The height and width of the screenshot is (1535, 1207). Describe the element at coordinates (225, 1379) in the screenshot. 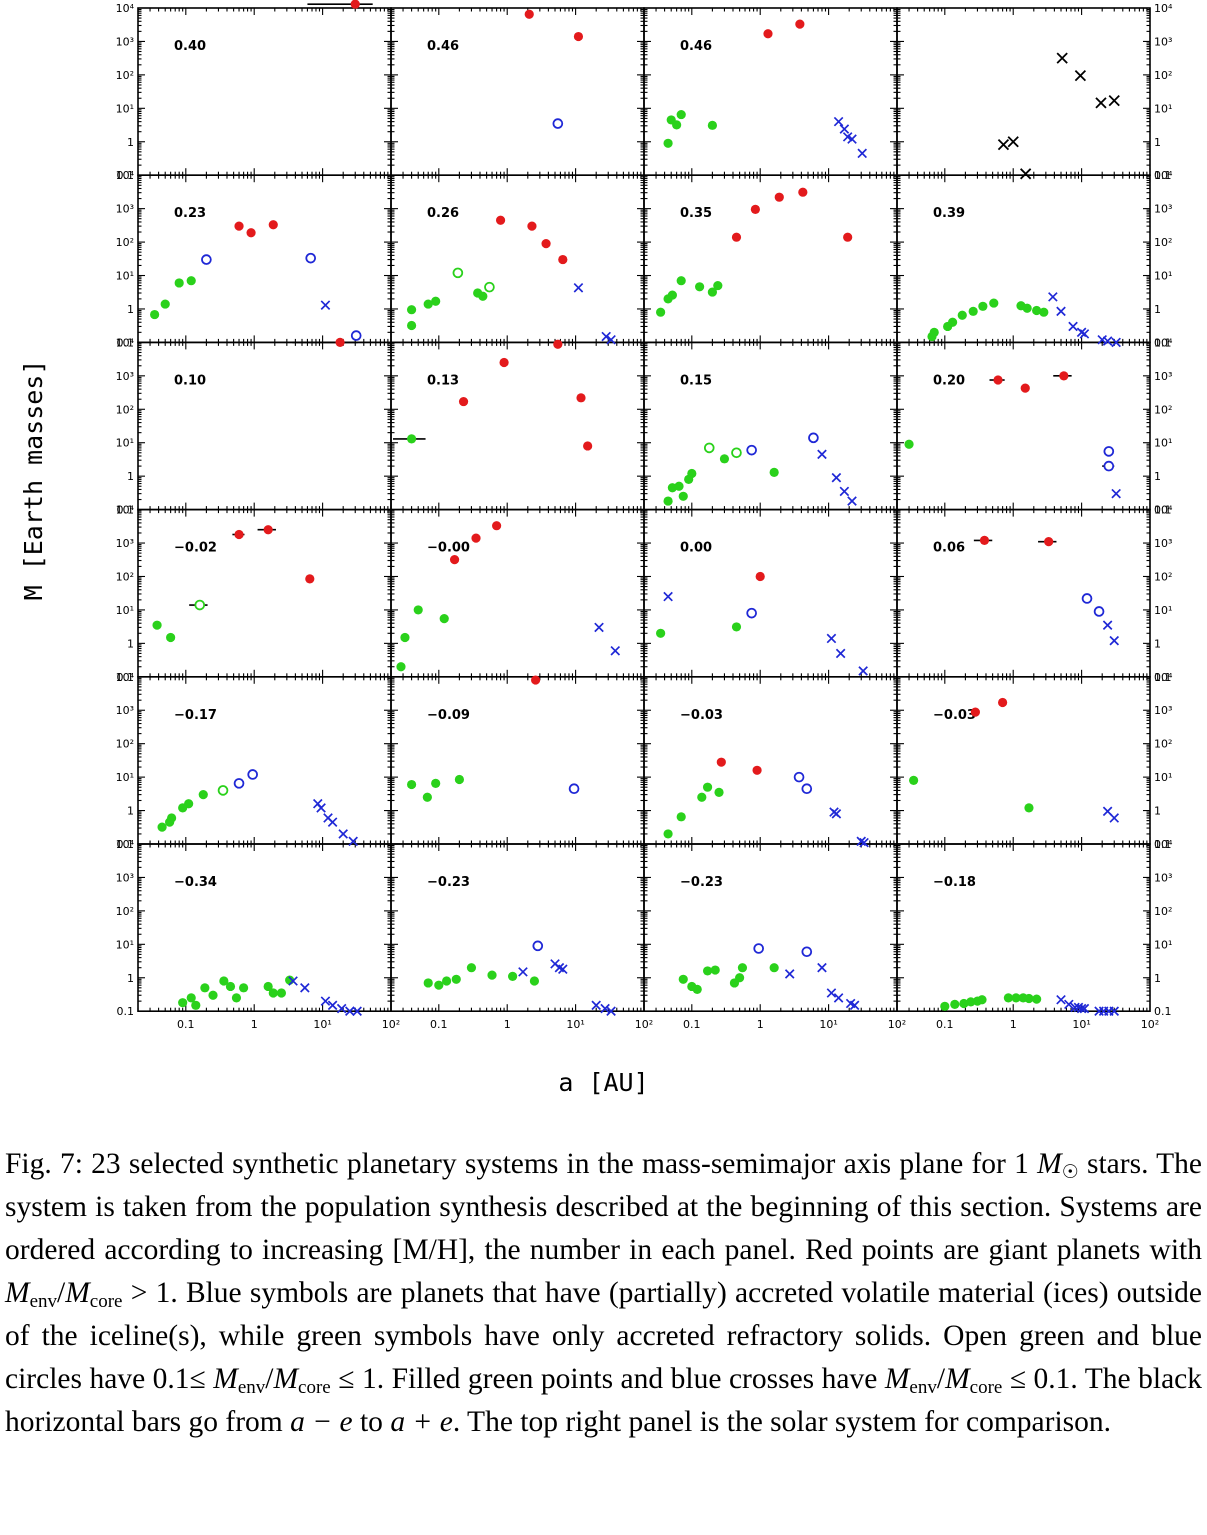

I see `caption-menv-2: M` at that location.